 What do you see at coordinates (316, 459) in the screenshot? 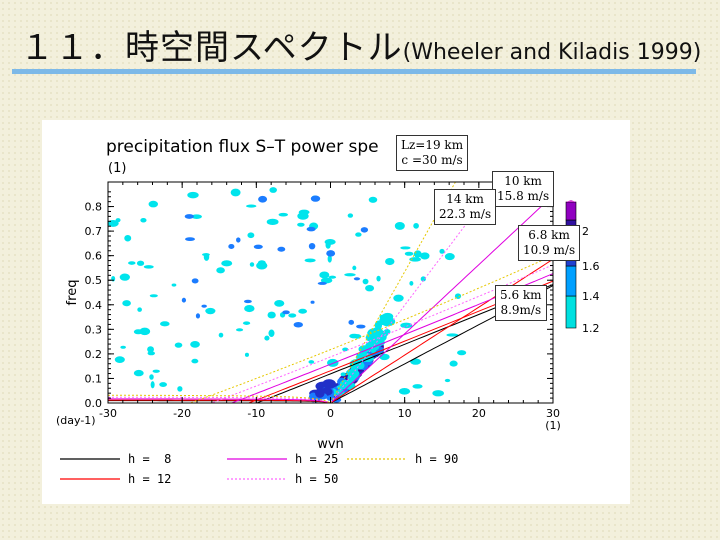
I see `legend-label: h = 25` at bounding box center [316, 459].